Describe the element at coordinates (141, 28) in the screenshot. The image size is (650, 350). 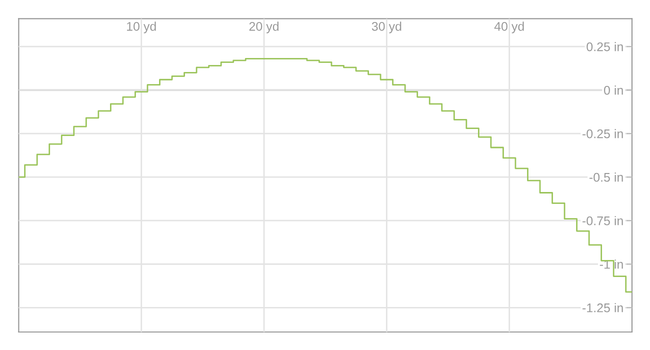
I see `x-tick-label: 10 yd` at that location.